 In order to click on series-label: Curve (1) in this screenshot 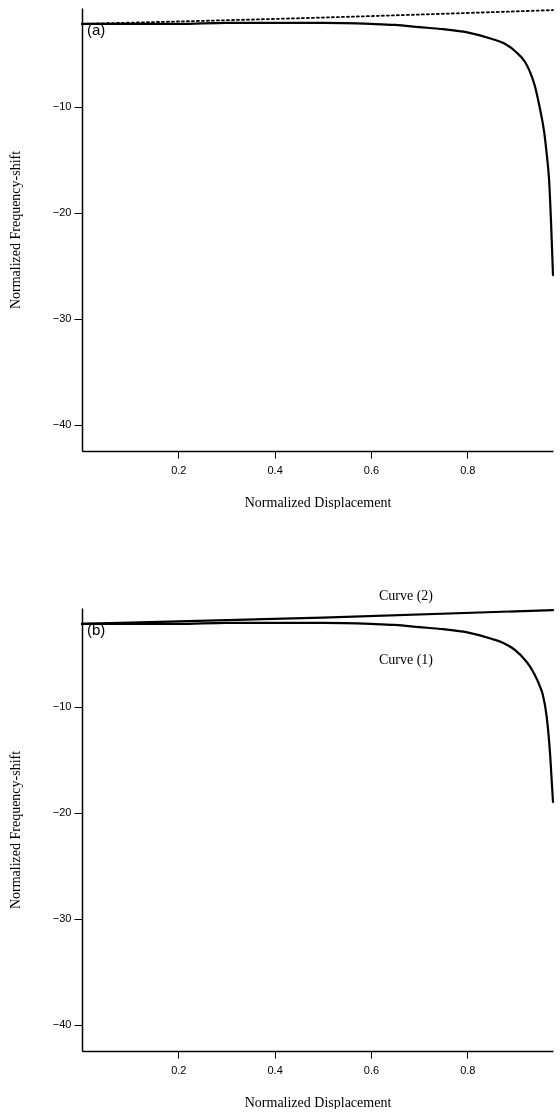, I will do `click(406, 660)`.